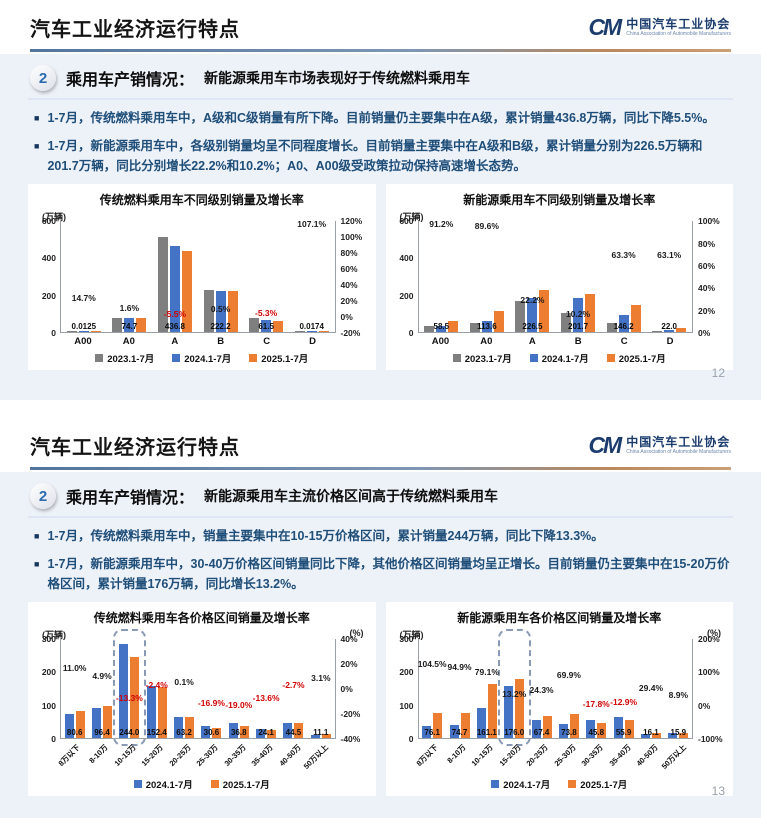  Describe the element at coordinates (624, 689) in the screenshot. I see `bar-group: 55.9 -12.9%` at that location.